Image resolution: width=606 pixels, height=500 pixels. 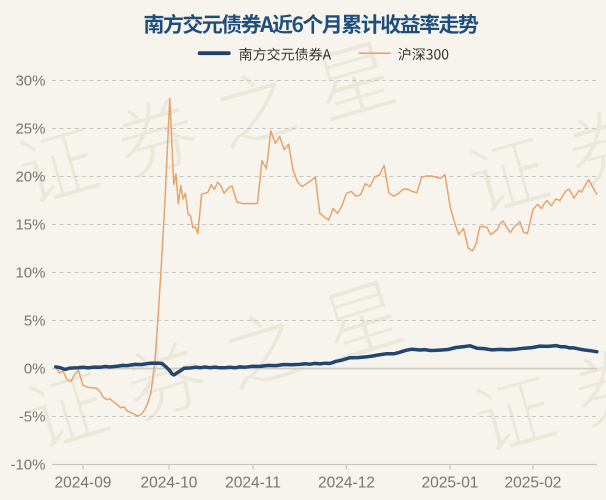 I want to click on svg-text: 30%, so click(x=30, y=81).